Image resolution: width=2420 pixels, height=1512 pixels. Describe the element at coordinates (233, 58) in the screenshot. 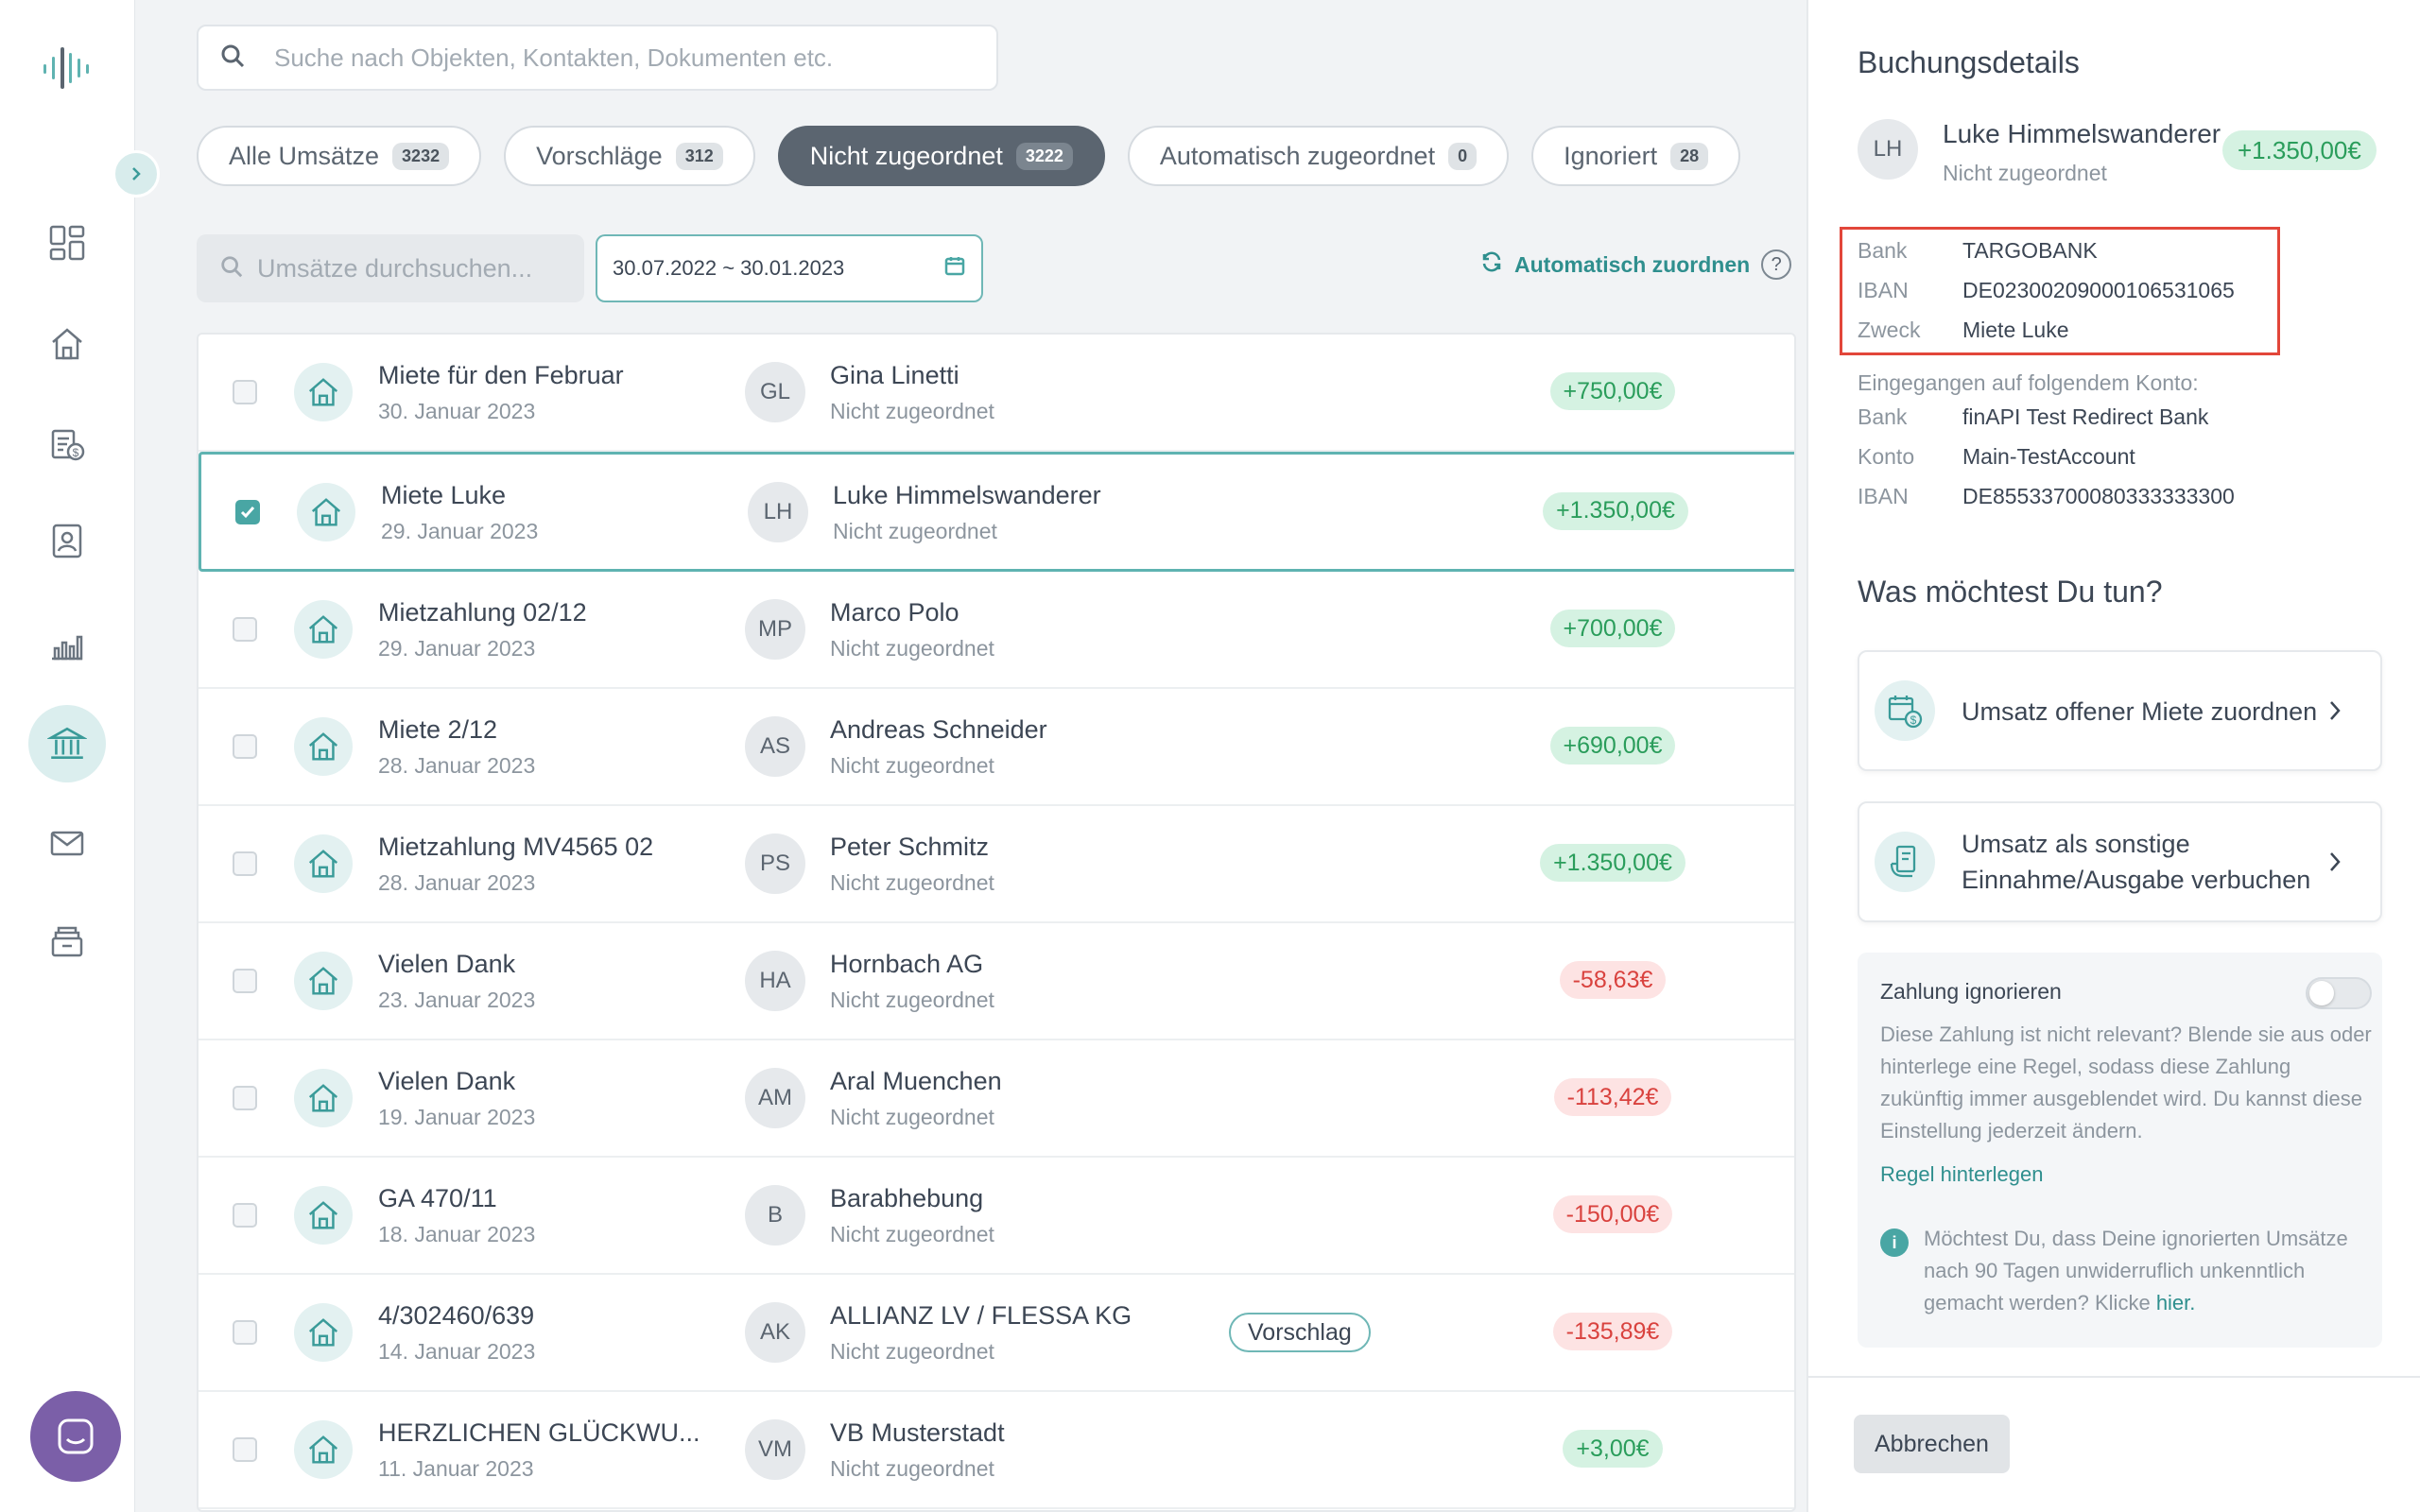

I see `search-icon` at that location.